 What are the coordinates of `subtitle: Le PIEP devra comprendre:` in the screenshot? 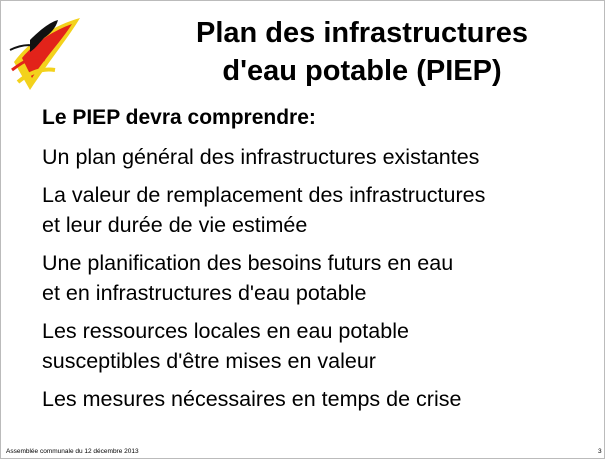 It's located at (179, 117).